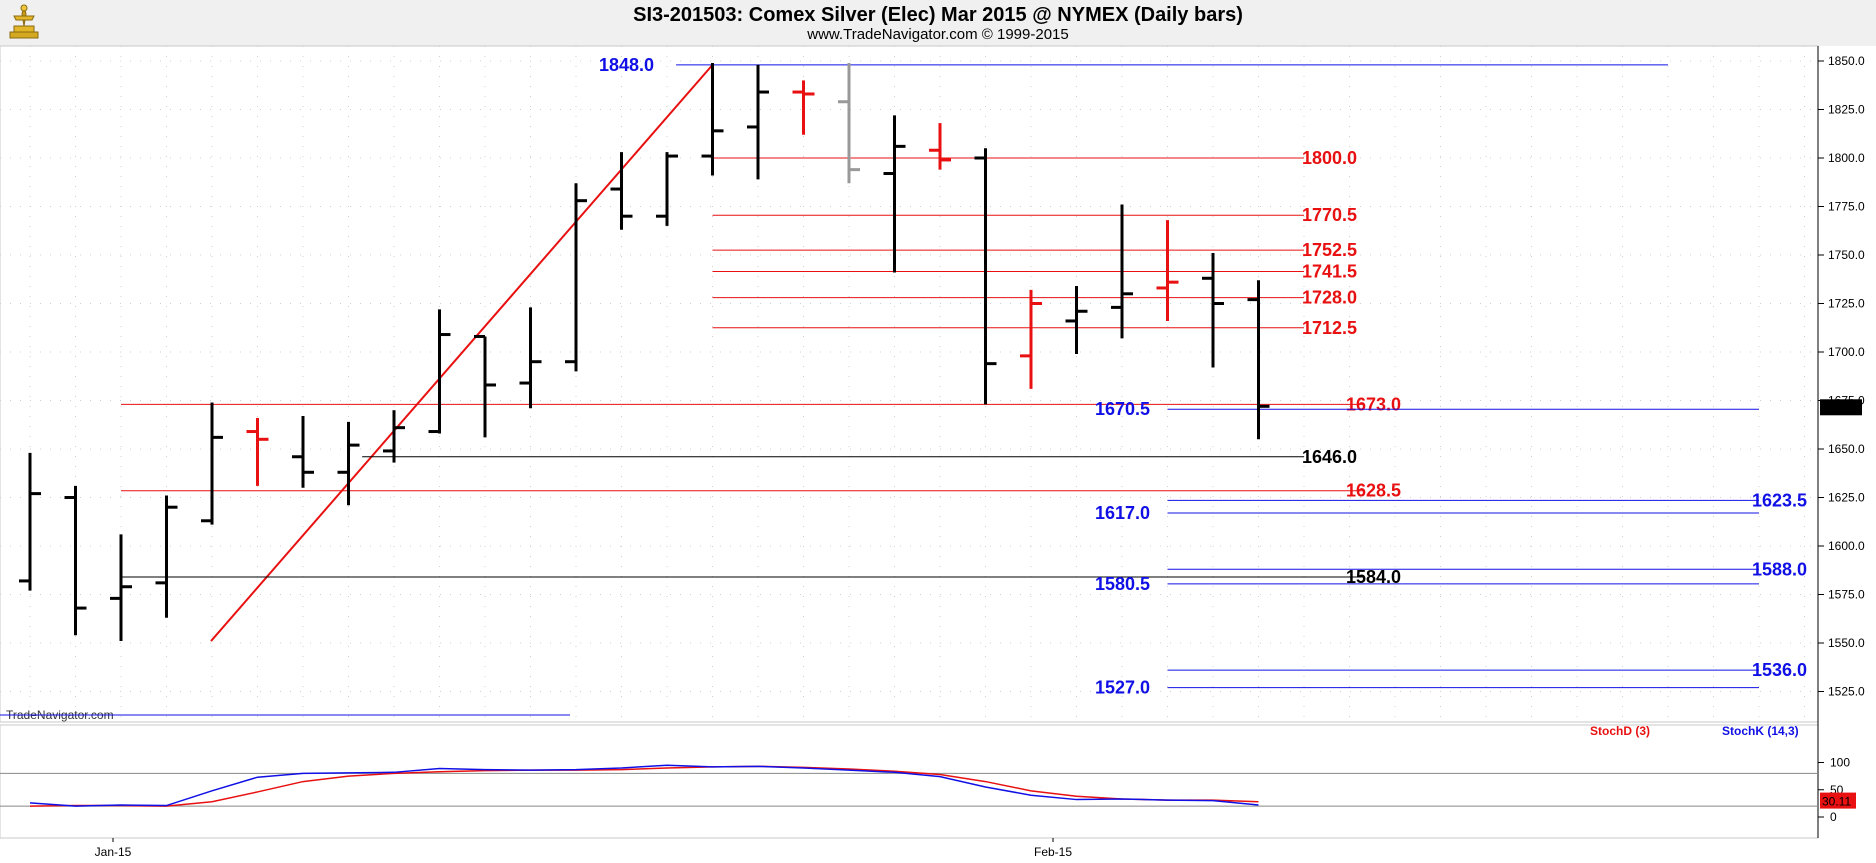  What do you see at coordinates (1122, 584) in the screenshot?
I see `level-label: 1580.5` at bounding box center [1122, 584].